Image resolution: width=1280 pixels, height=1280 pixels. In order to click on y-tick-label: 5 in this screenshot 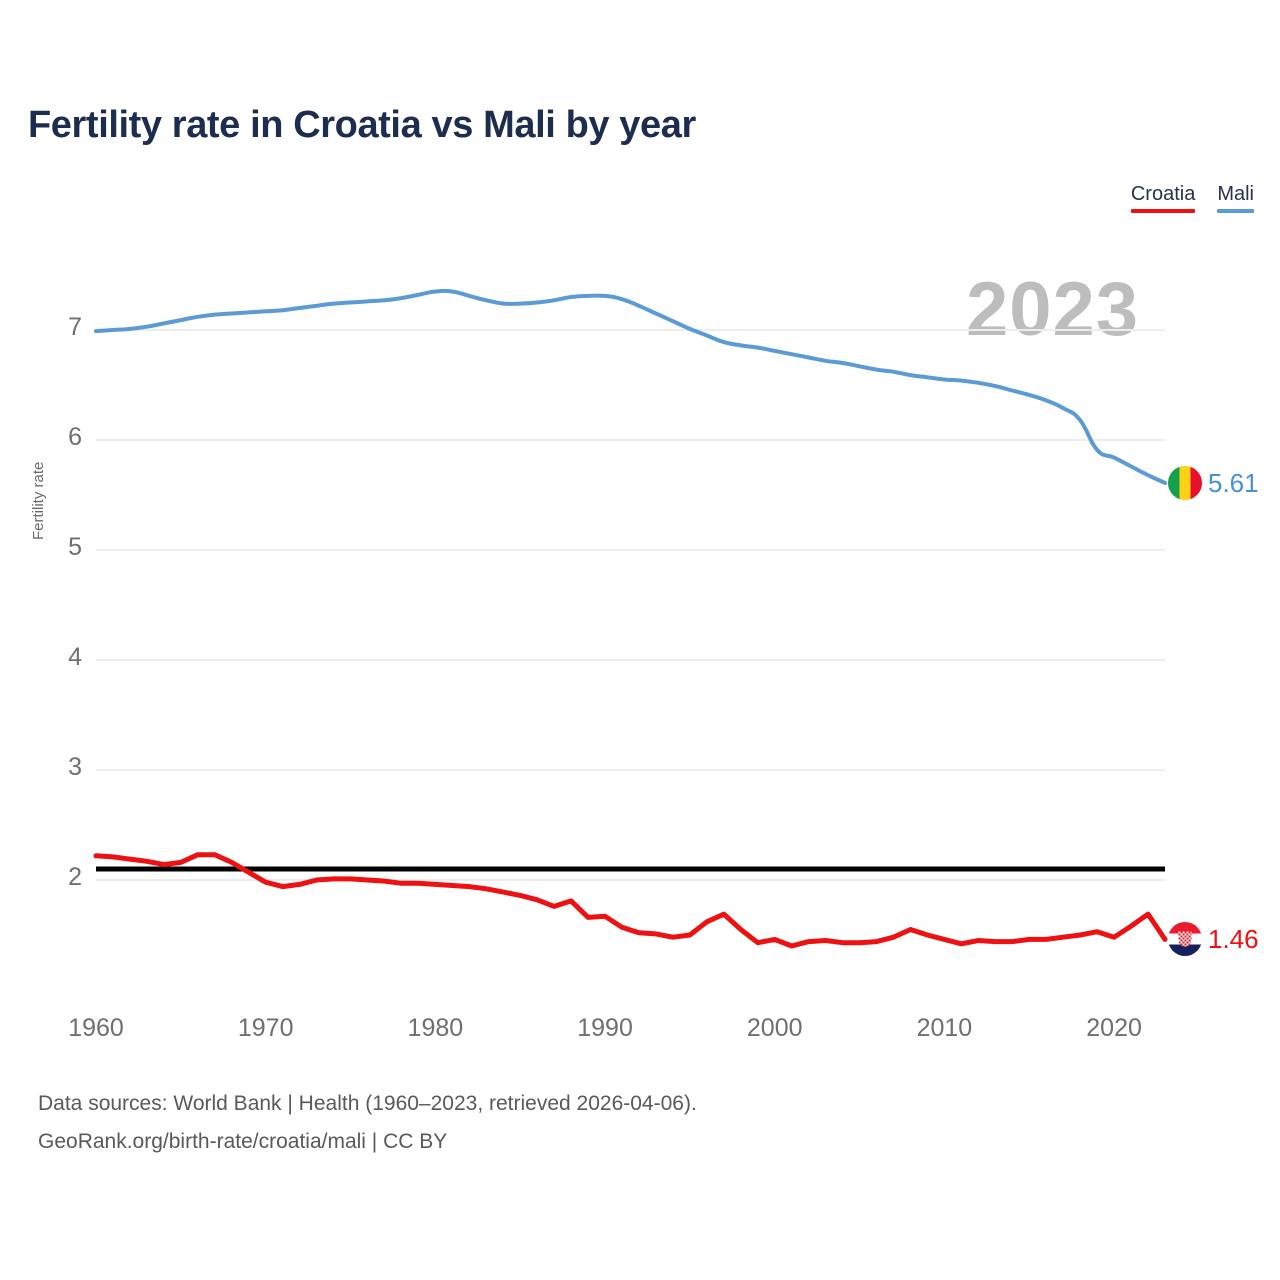, I will do `click(75, 547)`.